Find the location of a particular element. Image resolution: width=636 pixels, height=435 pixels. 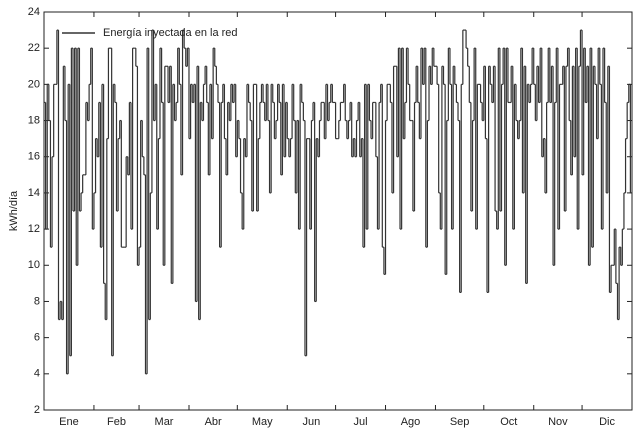

x-tick-label: Abr is located at coordinates (213, 422).